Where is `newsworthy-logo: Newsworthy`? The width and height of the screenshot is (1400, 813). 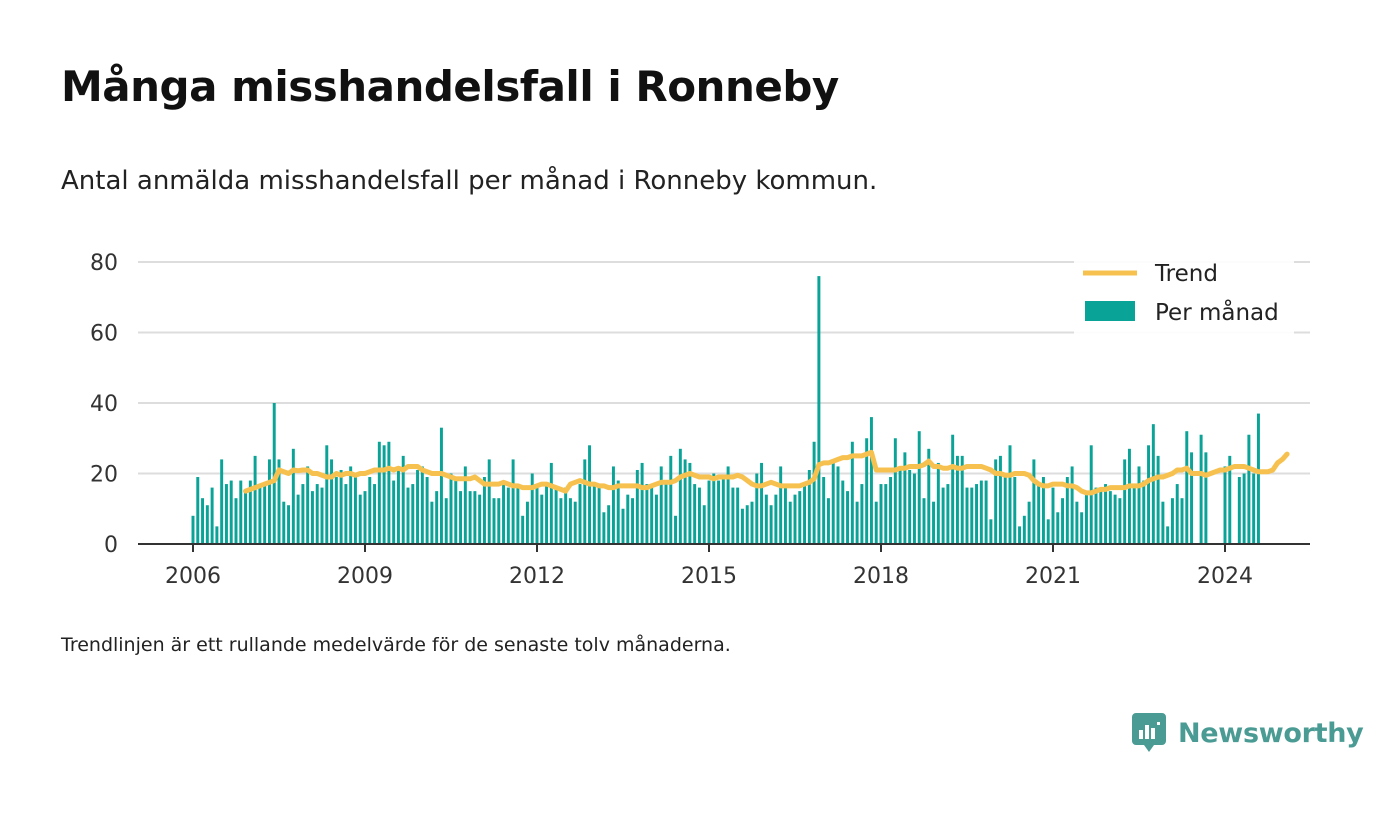
newsworthy-logo: Newsworthy is located at coordinates (1248, 733).